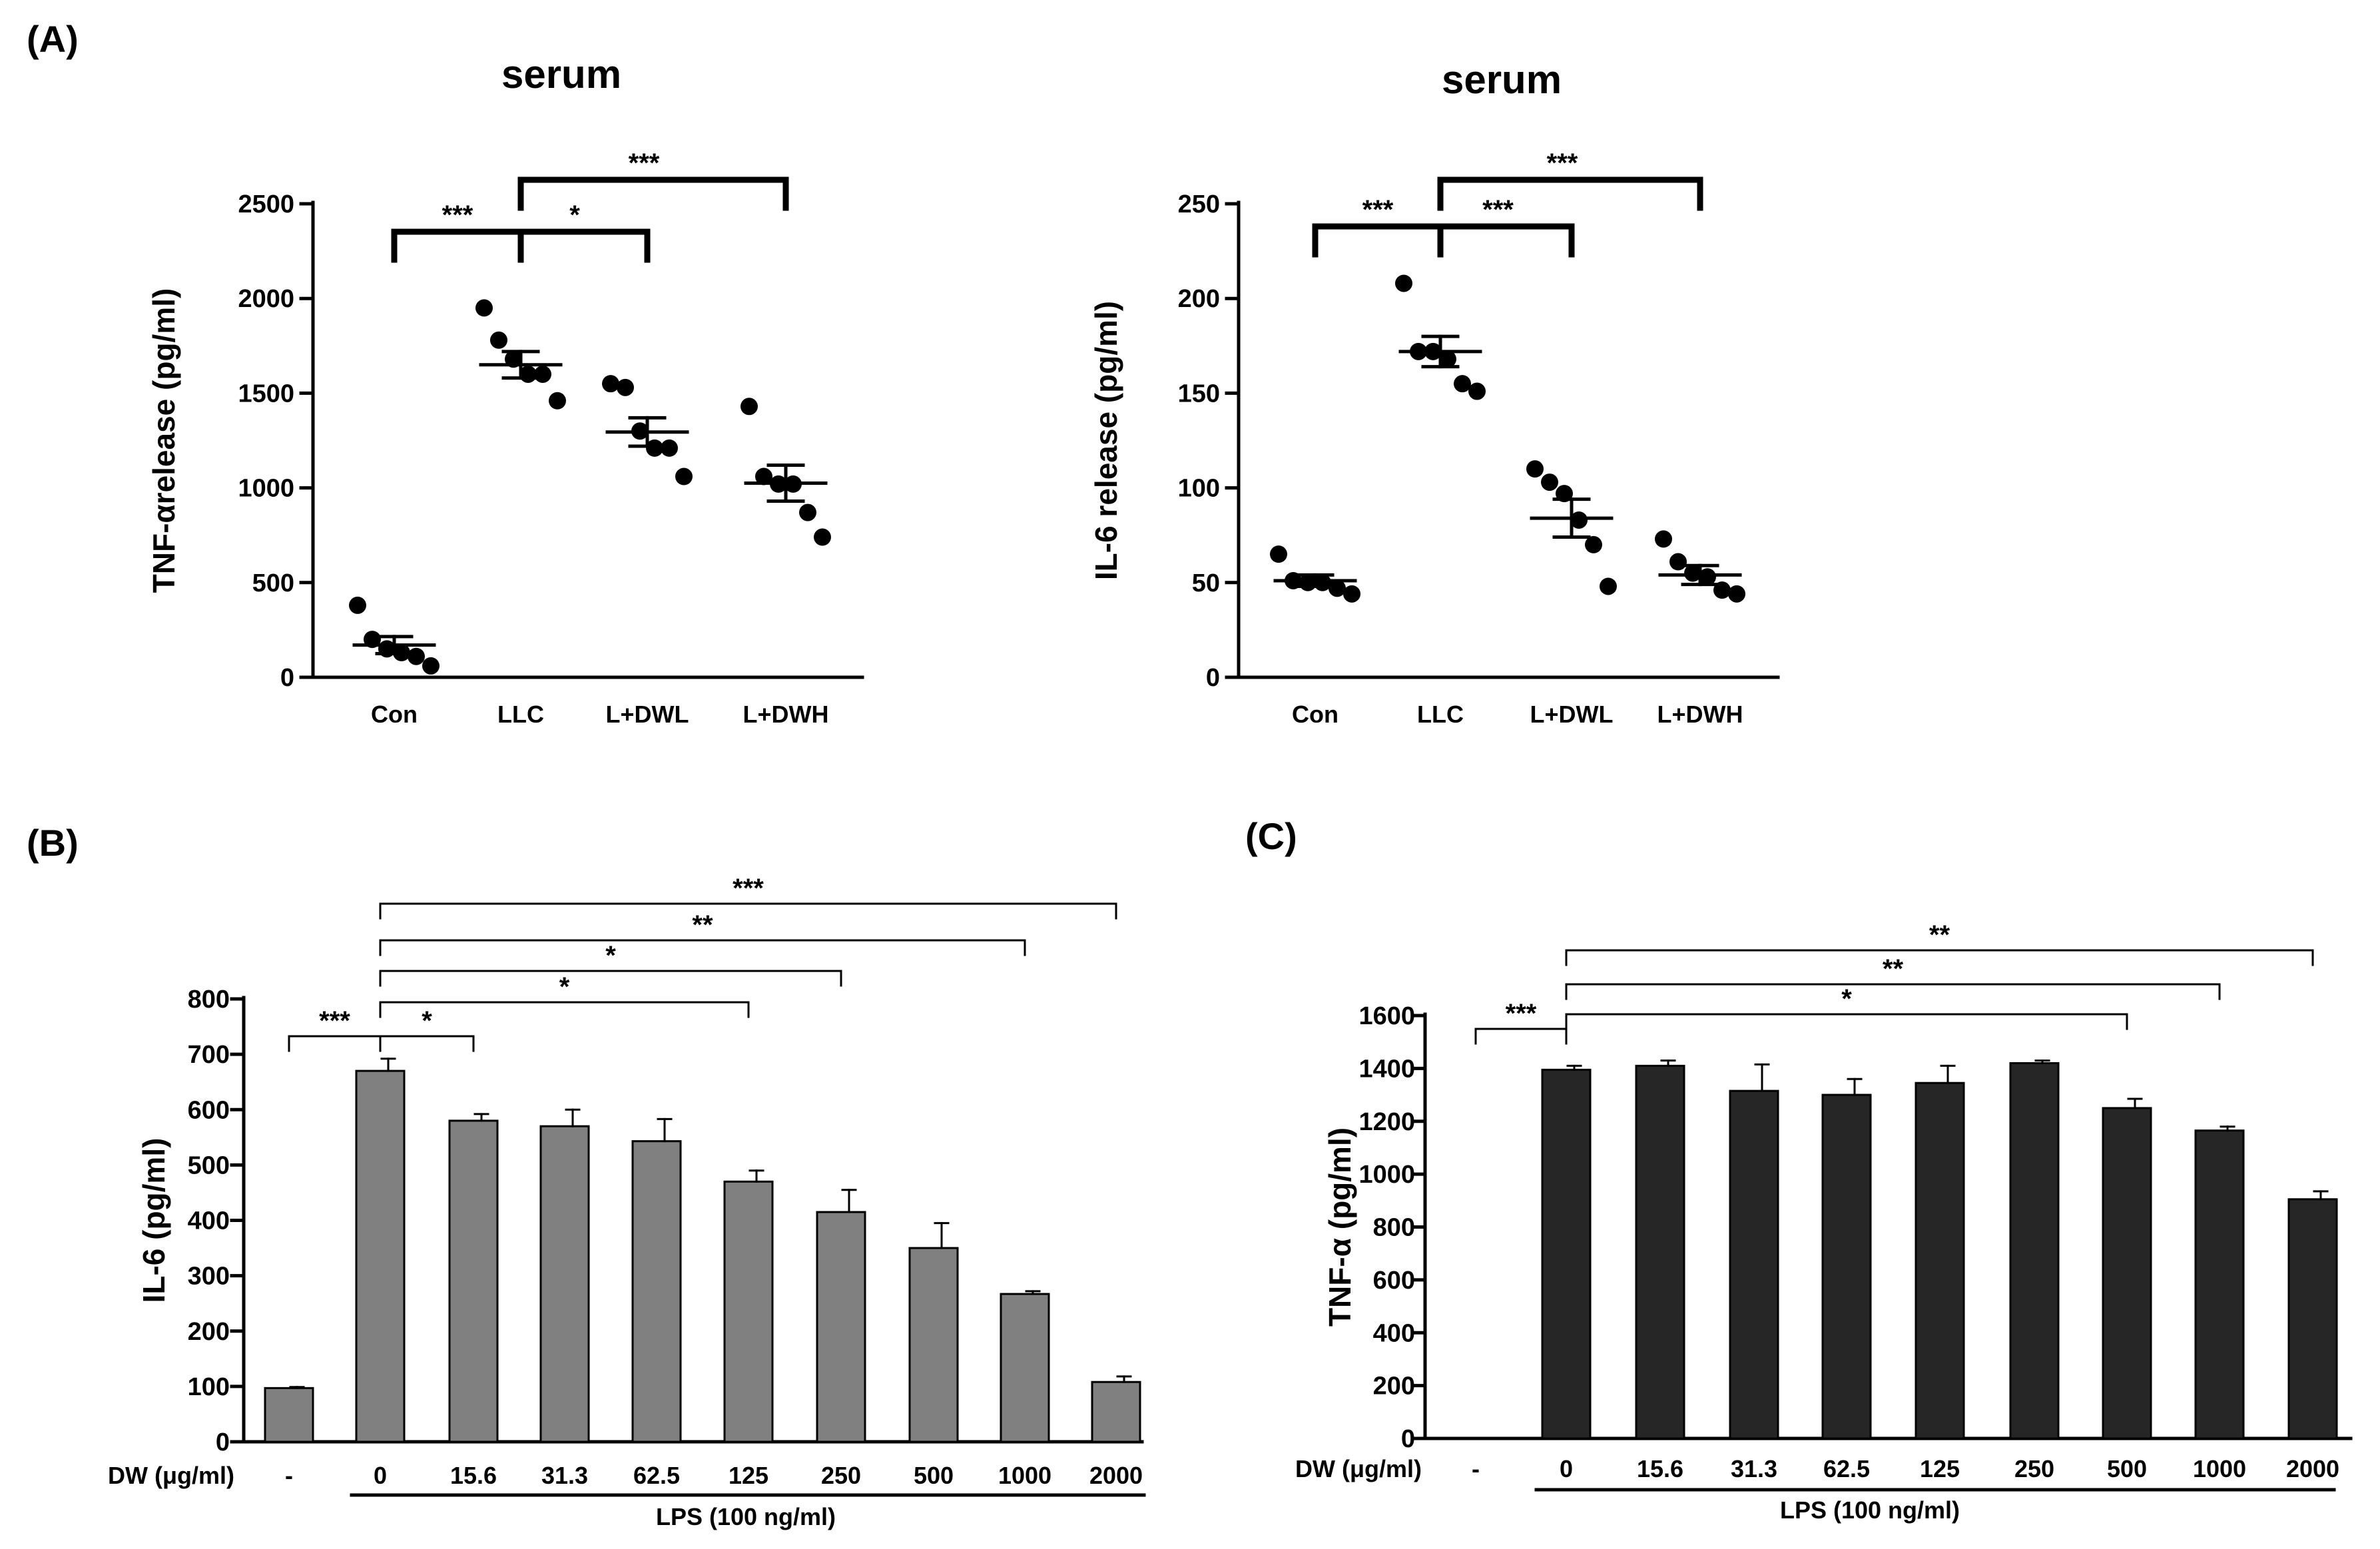 This screenshot has height=1549, width=2380. I want to click on dw-axis-label: DW (μg/ml), so click(1358, 1468).